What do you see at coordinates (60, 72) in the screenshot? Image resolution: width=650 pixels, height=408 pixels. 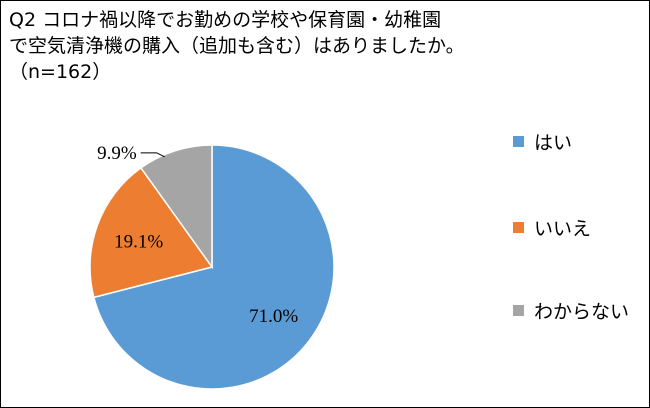 I see `title-line-3: （n=162）` at bounding box center [60, 72].